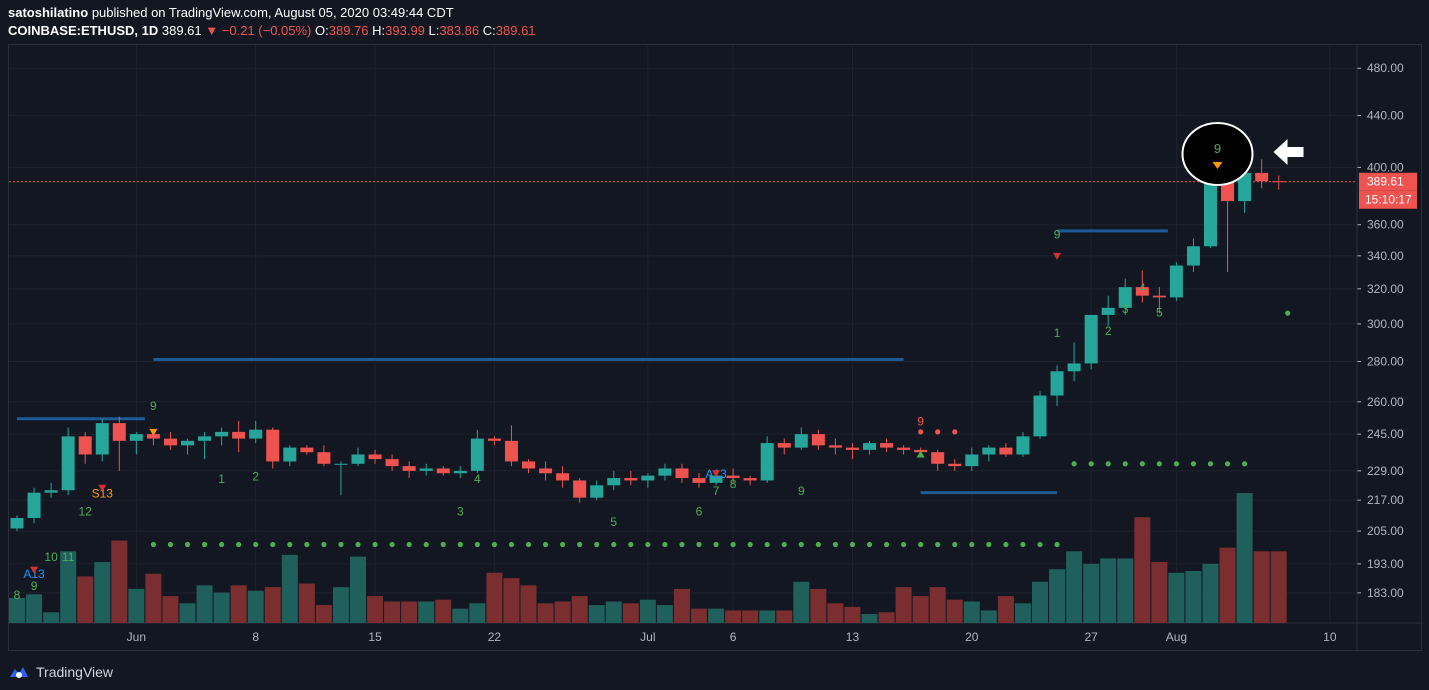  What do you see at coordinates (48, 12) in the screenshot?
I see `publisher-name: satoshilatino` at bounding box center [48, 12].